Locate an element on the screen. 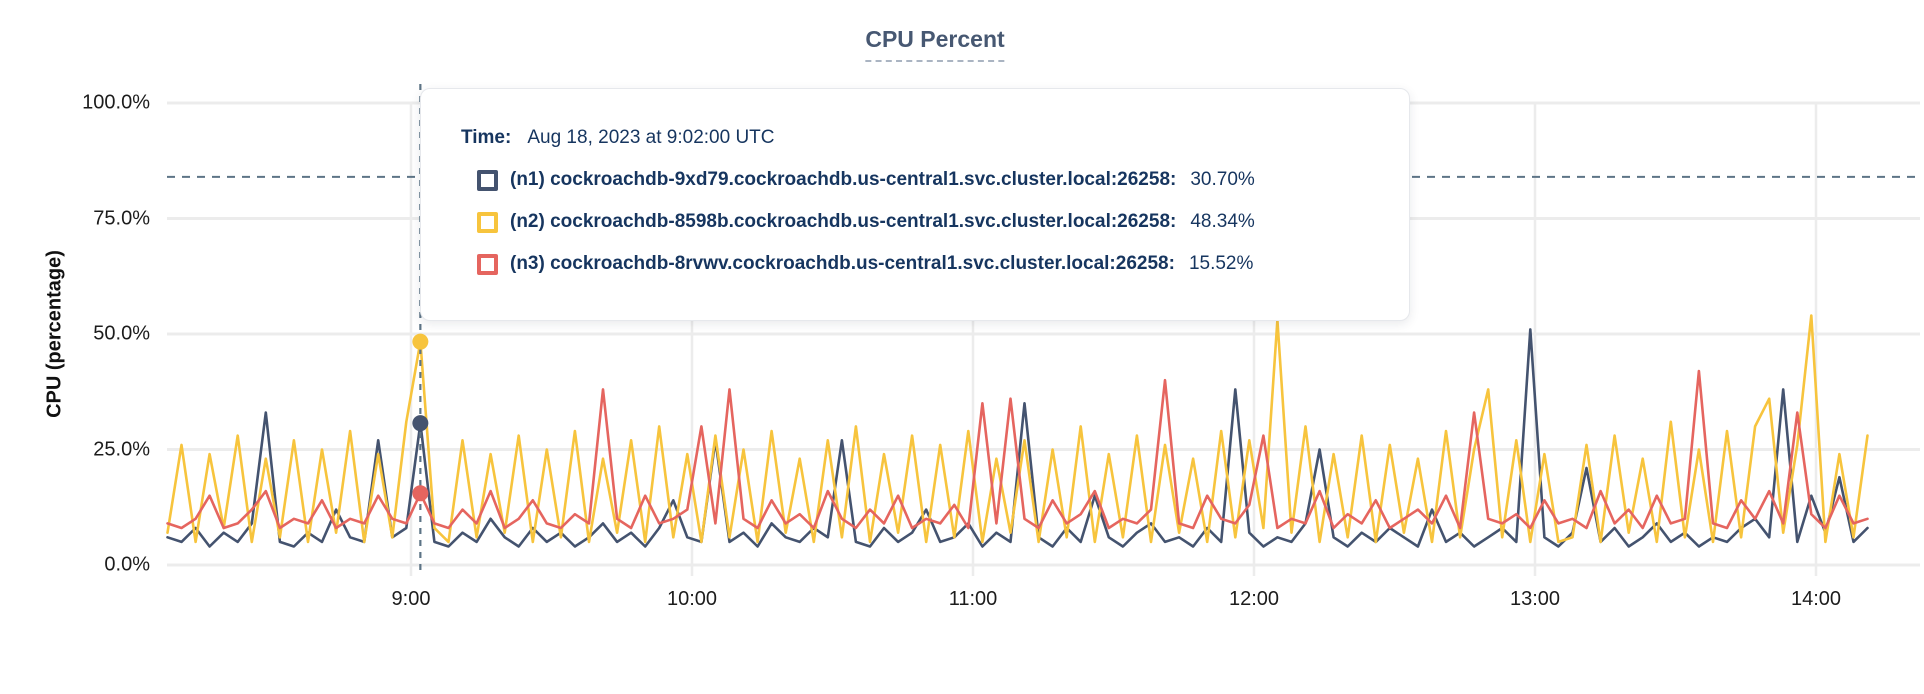 This screenshot has height=694, width=1924. x-tick-label: 9:00 is located at coordinates (411, 599).